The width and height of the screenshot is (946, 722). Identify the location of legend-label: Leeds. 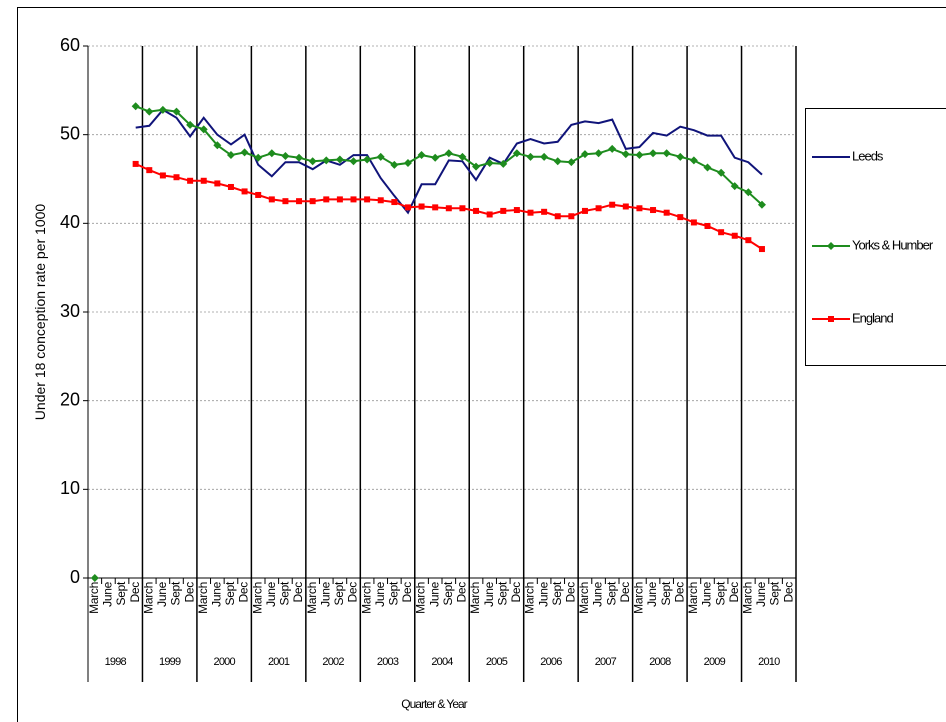
(868, 155).